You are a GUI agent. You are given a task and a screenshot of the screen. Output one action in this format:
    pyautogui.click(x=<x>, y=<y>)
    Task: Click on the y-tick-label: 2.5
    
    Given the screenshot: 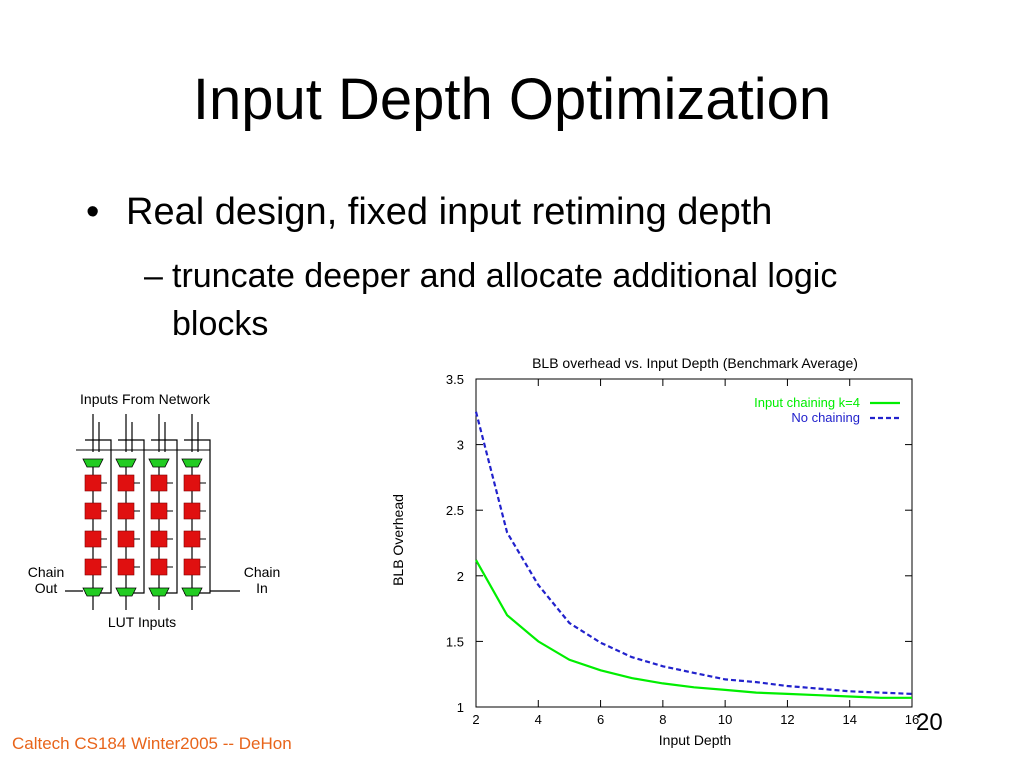 What is the action you would take?
    pyautogui.click(x=455, y=510)
    